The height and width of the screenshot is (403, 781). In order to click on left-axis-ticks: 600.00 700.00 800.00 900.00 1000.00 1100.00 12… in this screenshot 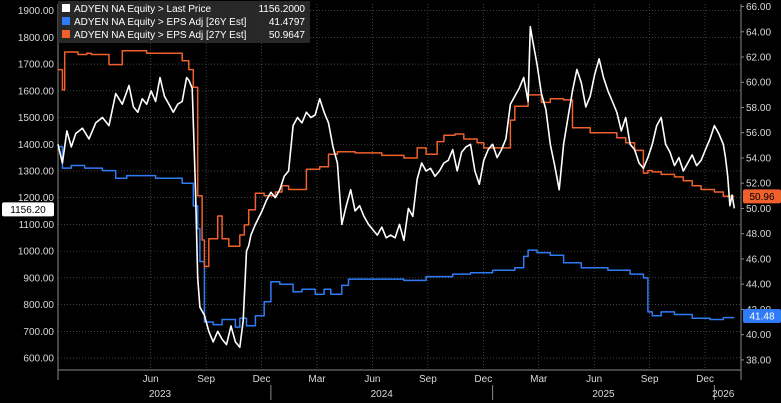, I will do `click(36, 185)`.